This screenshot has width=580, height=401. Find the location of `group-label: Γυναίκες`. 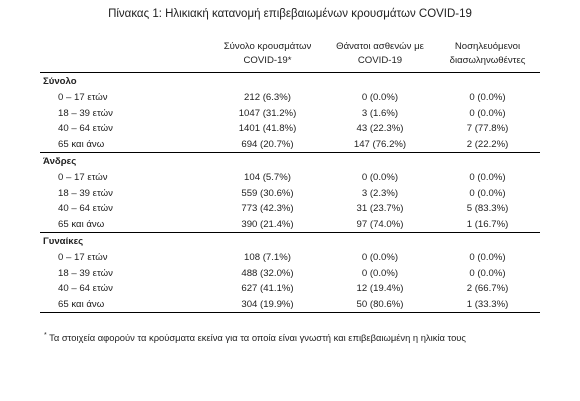

group-label: Γυναίκες is located at coordinates (63, 241).